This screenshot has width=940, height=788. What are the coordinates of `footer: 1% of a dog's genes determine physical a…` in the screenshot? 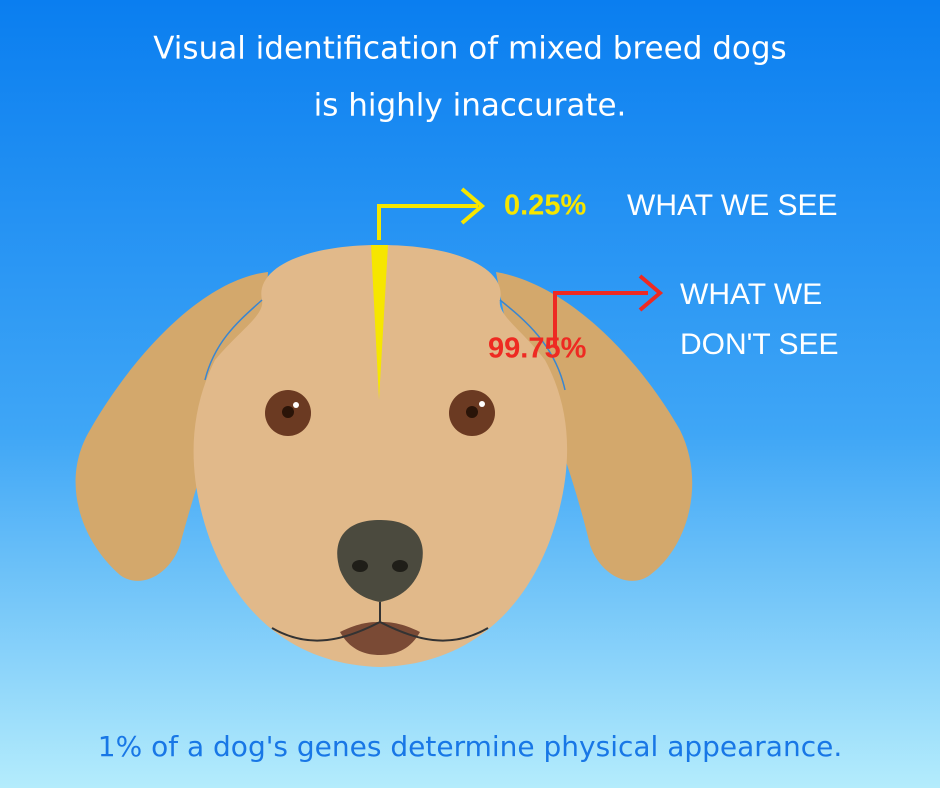 It's located at (470, 746).